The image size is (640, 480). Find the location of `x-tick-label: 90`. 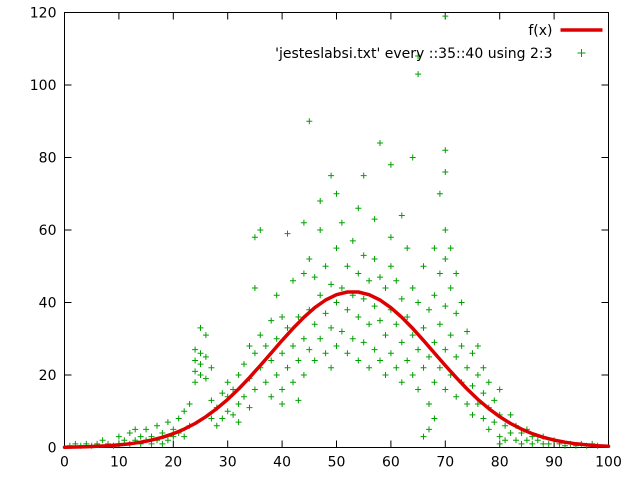

x-tick-label: 90 is located at coordinates (554, 463).